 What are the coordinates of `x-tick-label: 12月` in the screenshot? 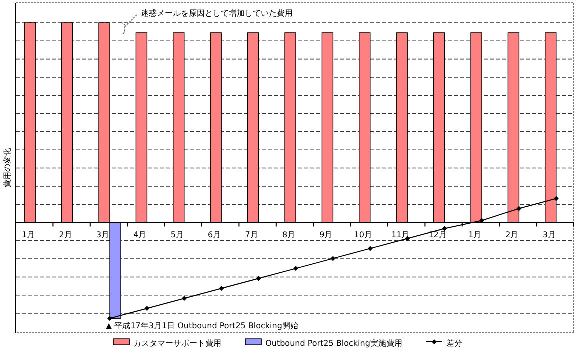 It's located at (437, 235).